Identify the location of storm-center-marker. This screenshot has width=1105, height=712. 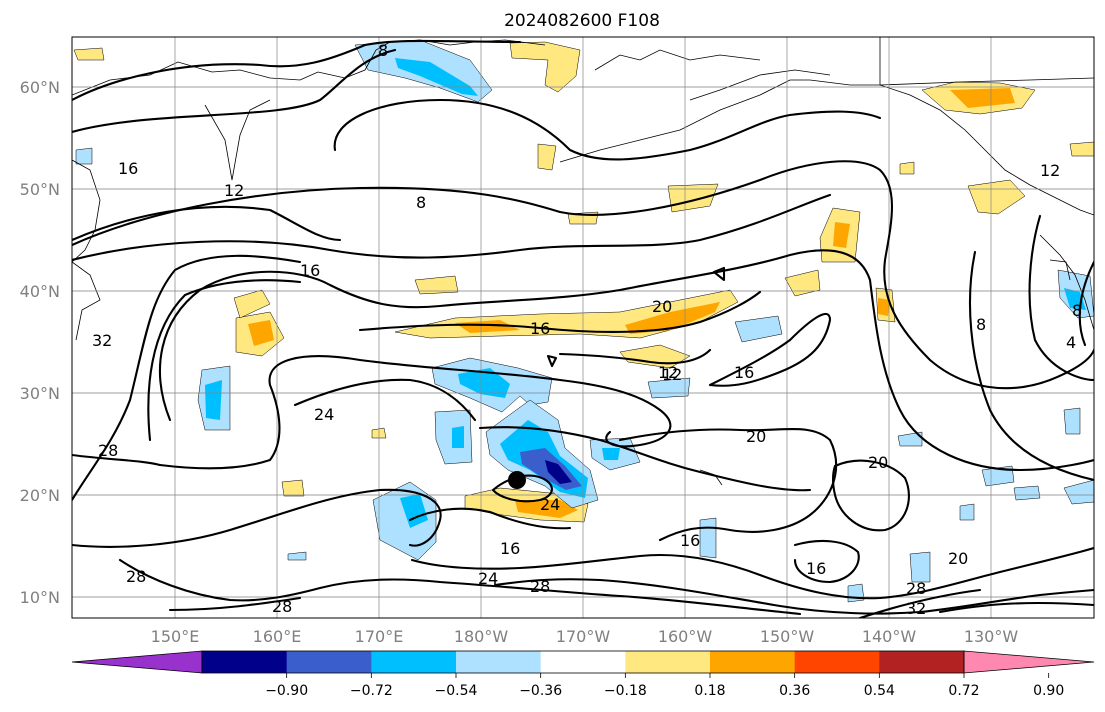
(517, 480).